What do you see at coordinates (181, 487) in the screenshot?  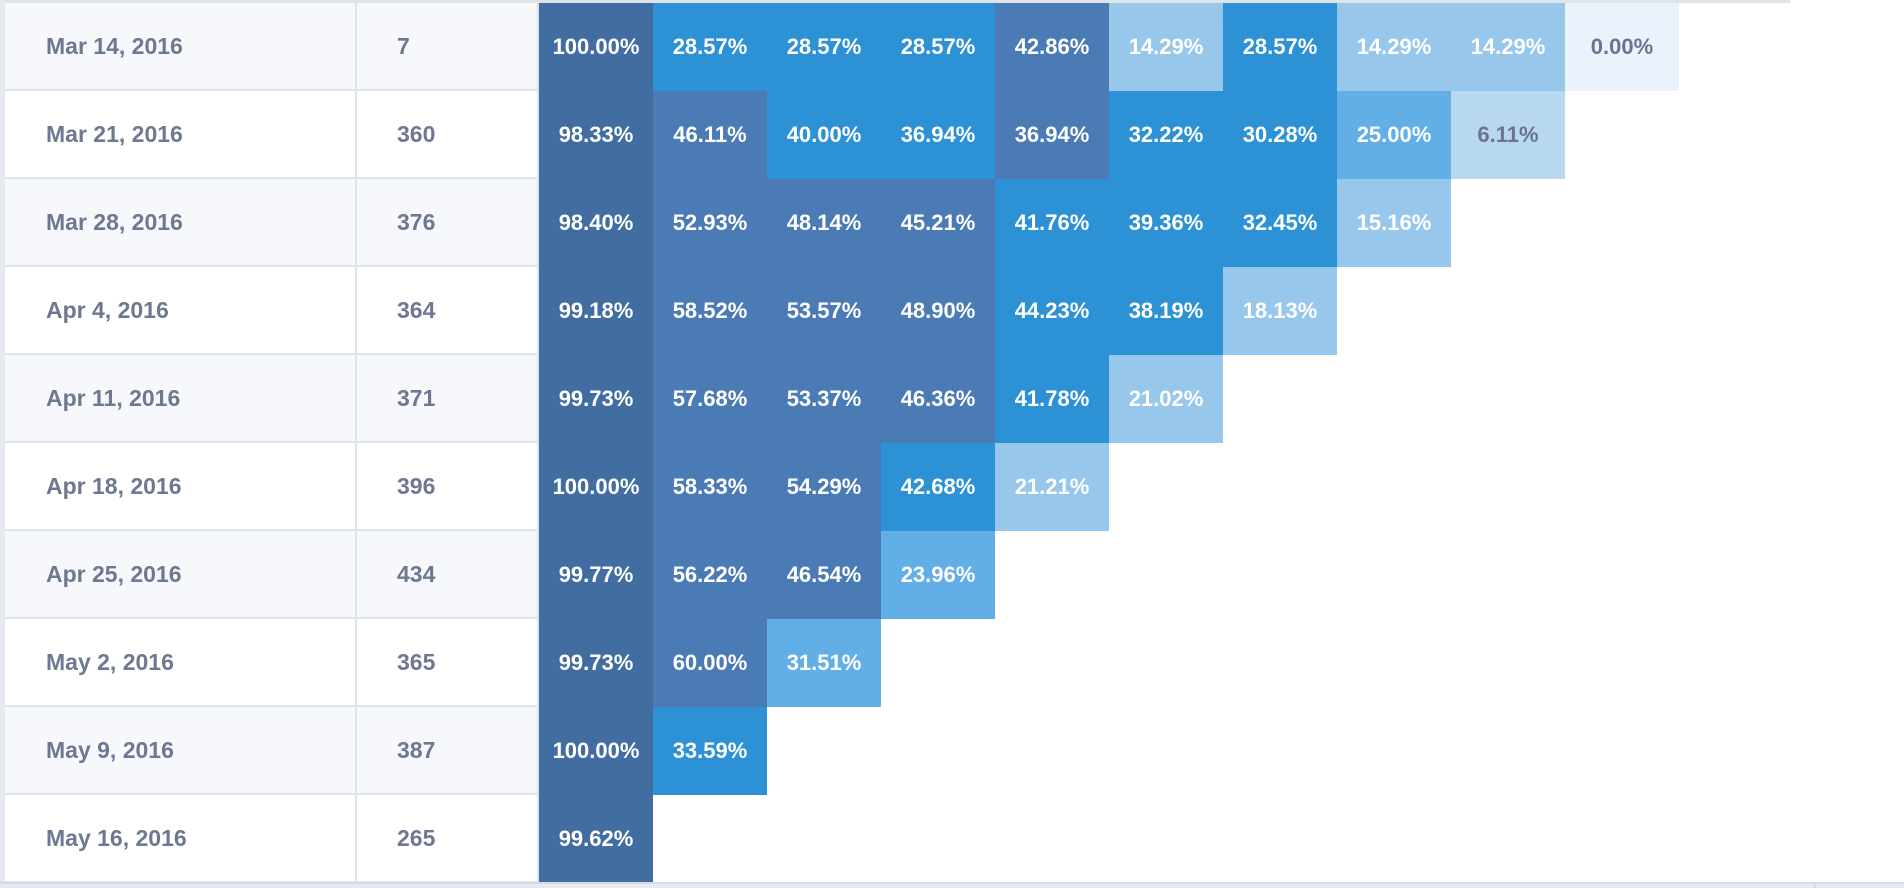 I see `cohort-date: Apr 18, 2016` at bounding box center [181, 487].